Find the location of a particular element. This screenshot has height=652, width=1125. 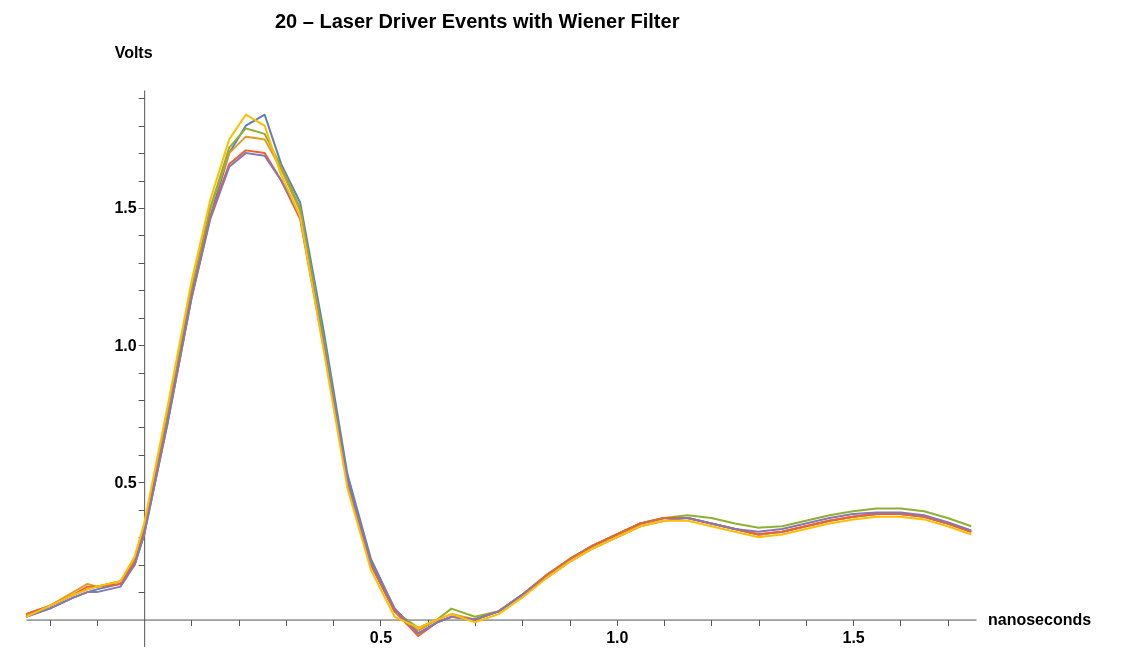

x-axis-title: nanoseconds is located at coordinates (1040, 619).